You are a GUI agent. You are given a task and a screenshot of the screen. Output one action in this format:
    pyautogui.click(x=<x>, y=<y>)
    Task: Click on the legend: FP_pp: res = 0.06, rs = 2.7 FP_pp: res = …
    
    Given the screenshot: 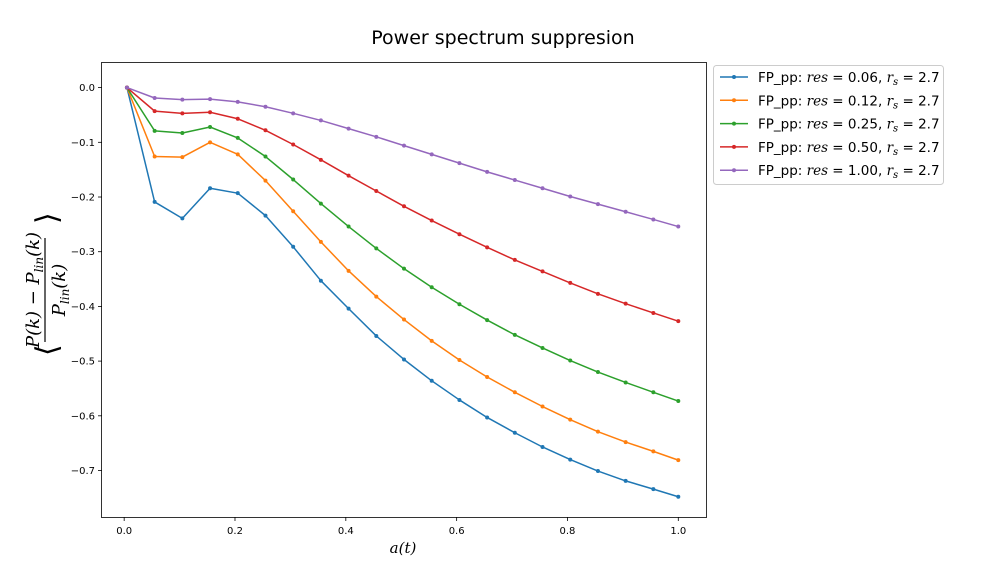 What is the action you would take?
    pyautogui.click(x=828, y=125)
    